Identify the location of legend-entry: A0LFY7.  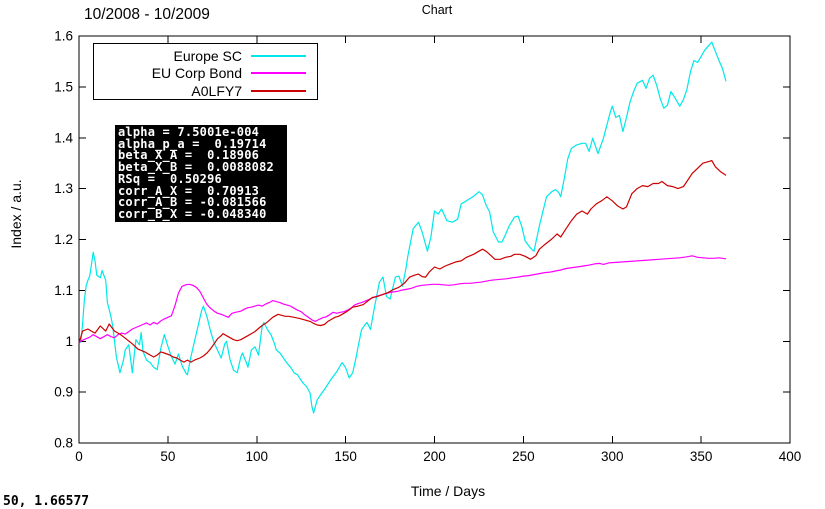
(205, 91).